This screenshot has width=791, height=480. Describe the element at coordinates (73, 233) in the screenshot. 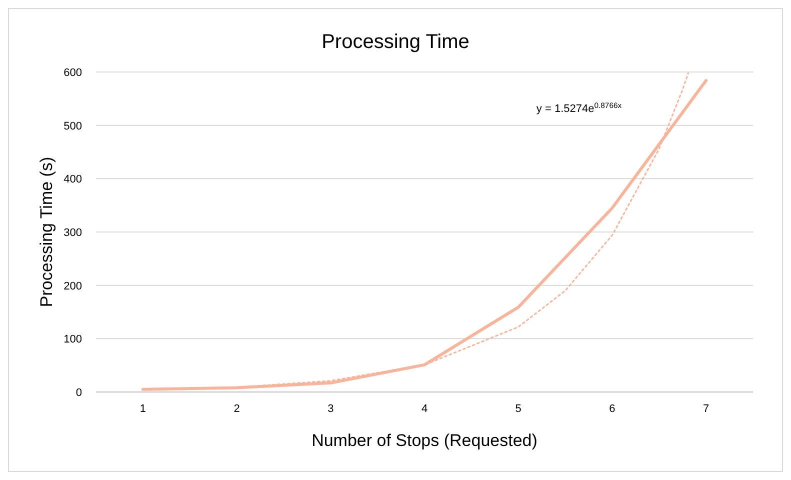

I see `y-tick-label: 300` at that location.